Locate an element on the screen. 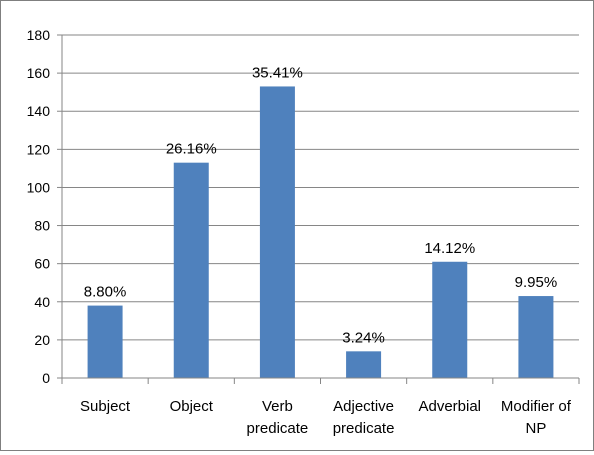  y-tick-labels: 0 20 40 60 80 100 120 140 160 180 is located at coordinates (39, 206).